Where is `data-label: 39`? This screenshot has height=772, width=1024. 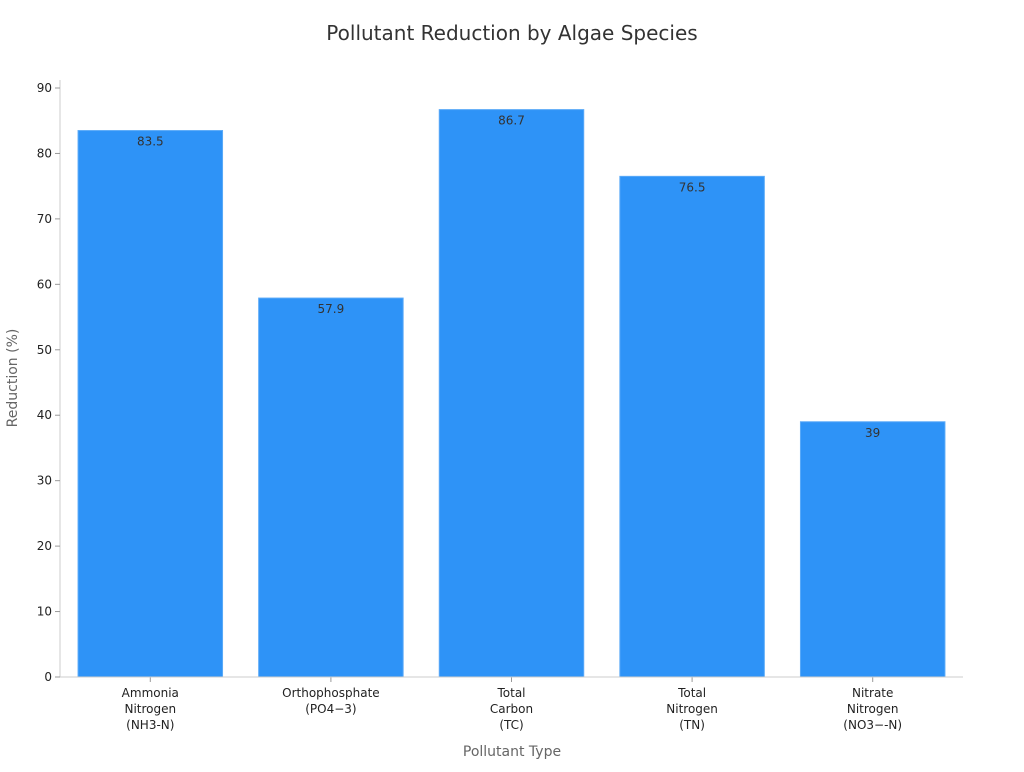 data-label: 39 is located at coordinates (872, 433).